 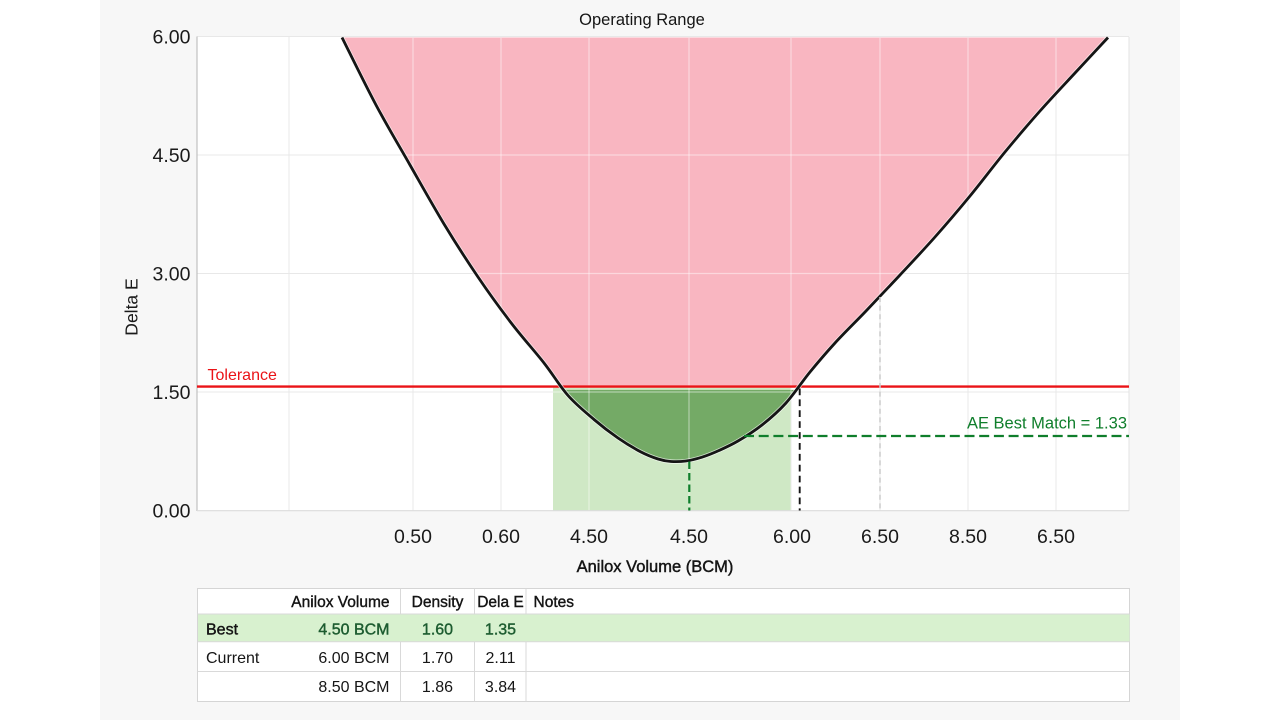 I want to click on svg-text: 4.50 BCM, so click(x=353, y=630).